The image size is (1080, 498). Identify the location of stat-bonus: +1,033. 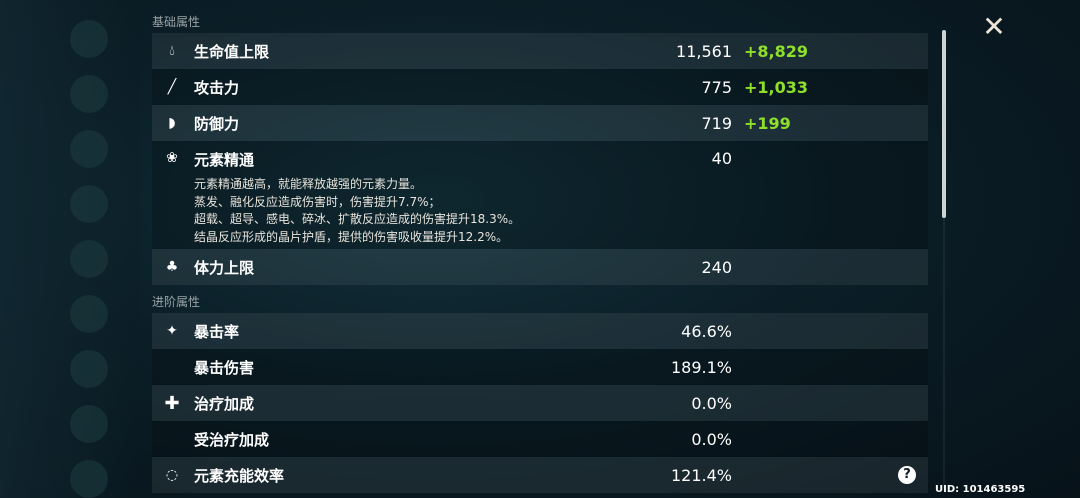
(776, 87).